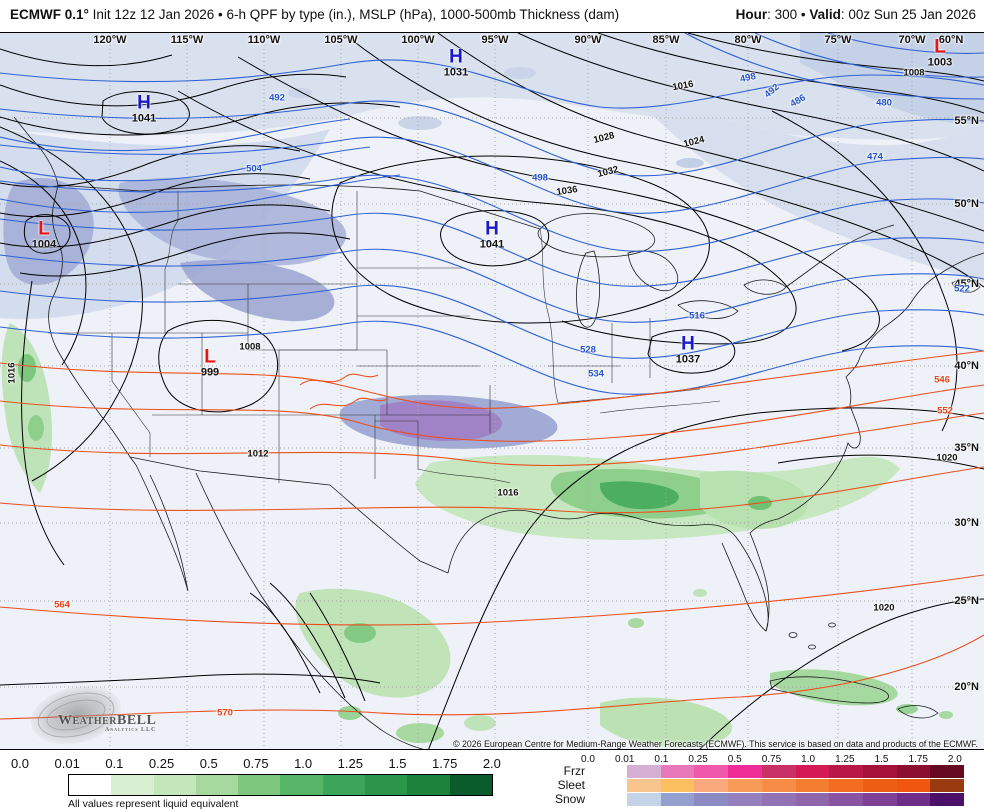 This screenshot has height=810, width=984. I want to click on pressure-marker: L 1003, so click(940, 53).